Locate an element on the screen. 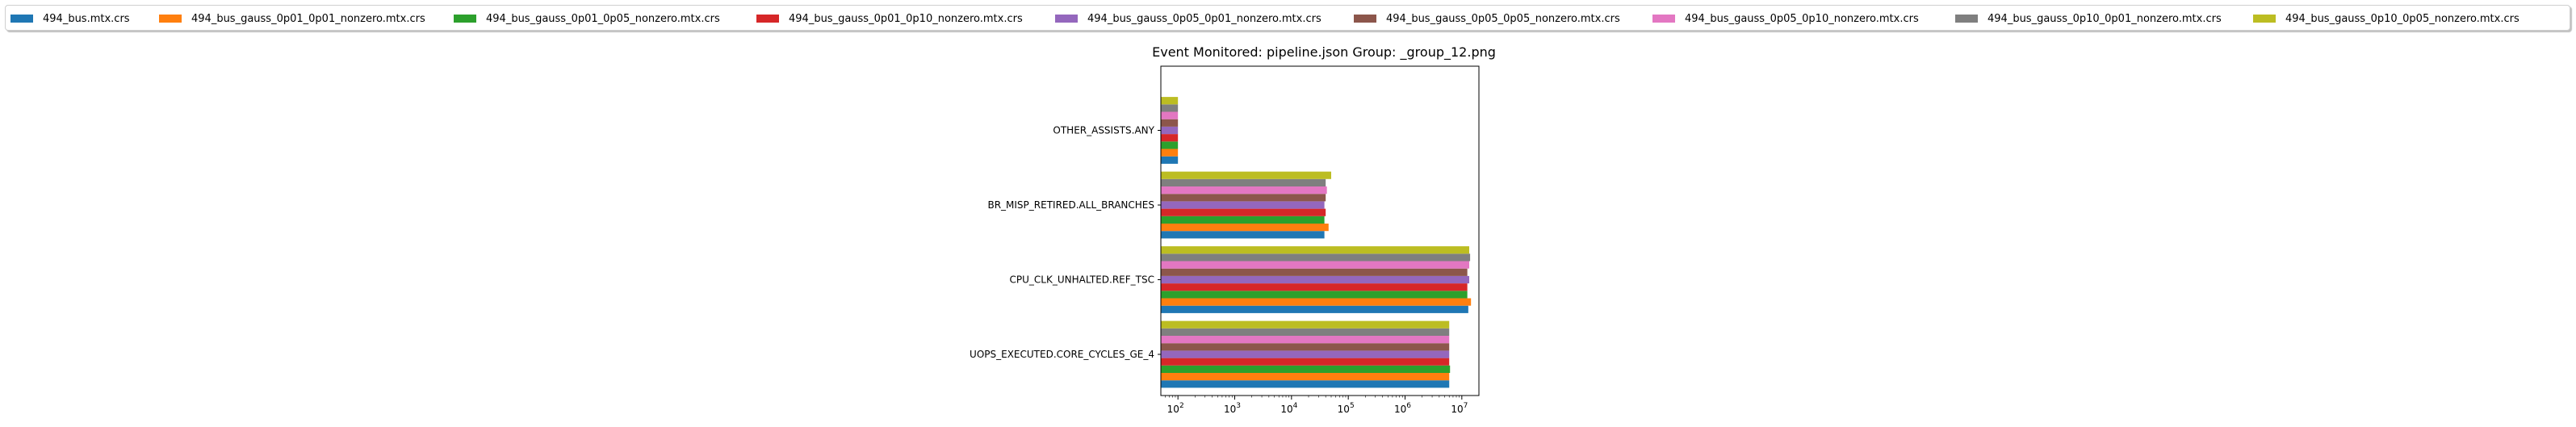  bar-cpu-clk-unhalted-ref-tsc-s0 is located at coordinates (1314, 309).